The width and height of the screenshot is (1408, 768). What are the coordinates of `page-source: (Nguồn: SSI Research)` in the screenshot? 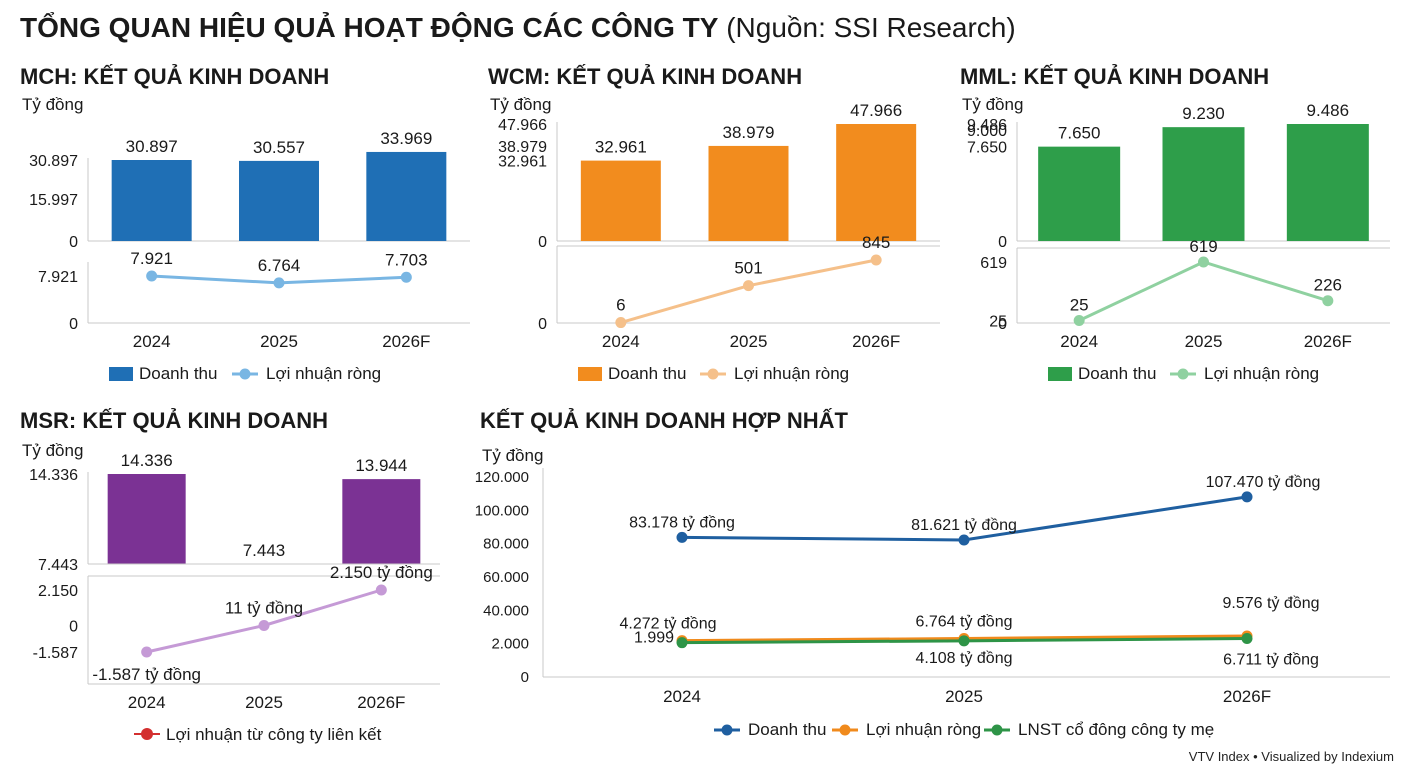 It's located at (871, 27).